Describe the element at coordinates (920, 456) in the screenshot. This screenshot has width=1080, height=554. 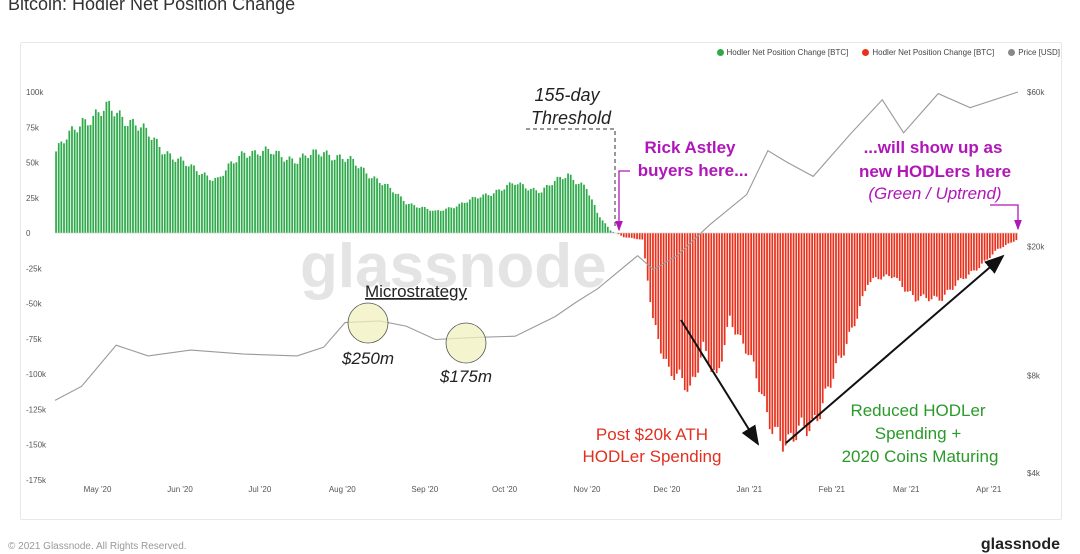
I see `reduced-line3: 2020 Coins Maturing` at that location.